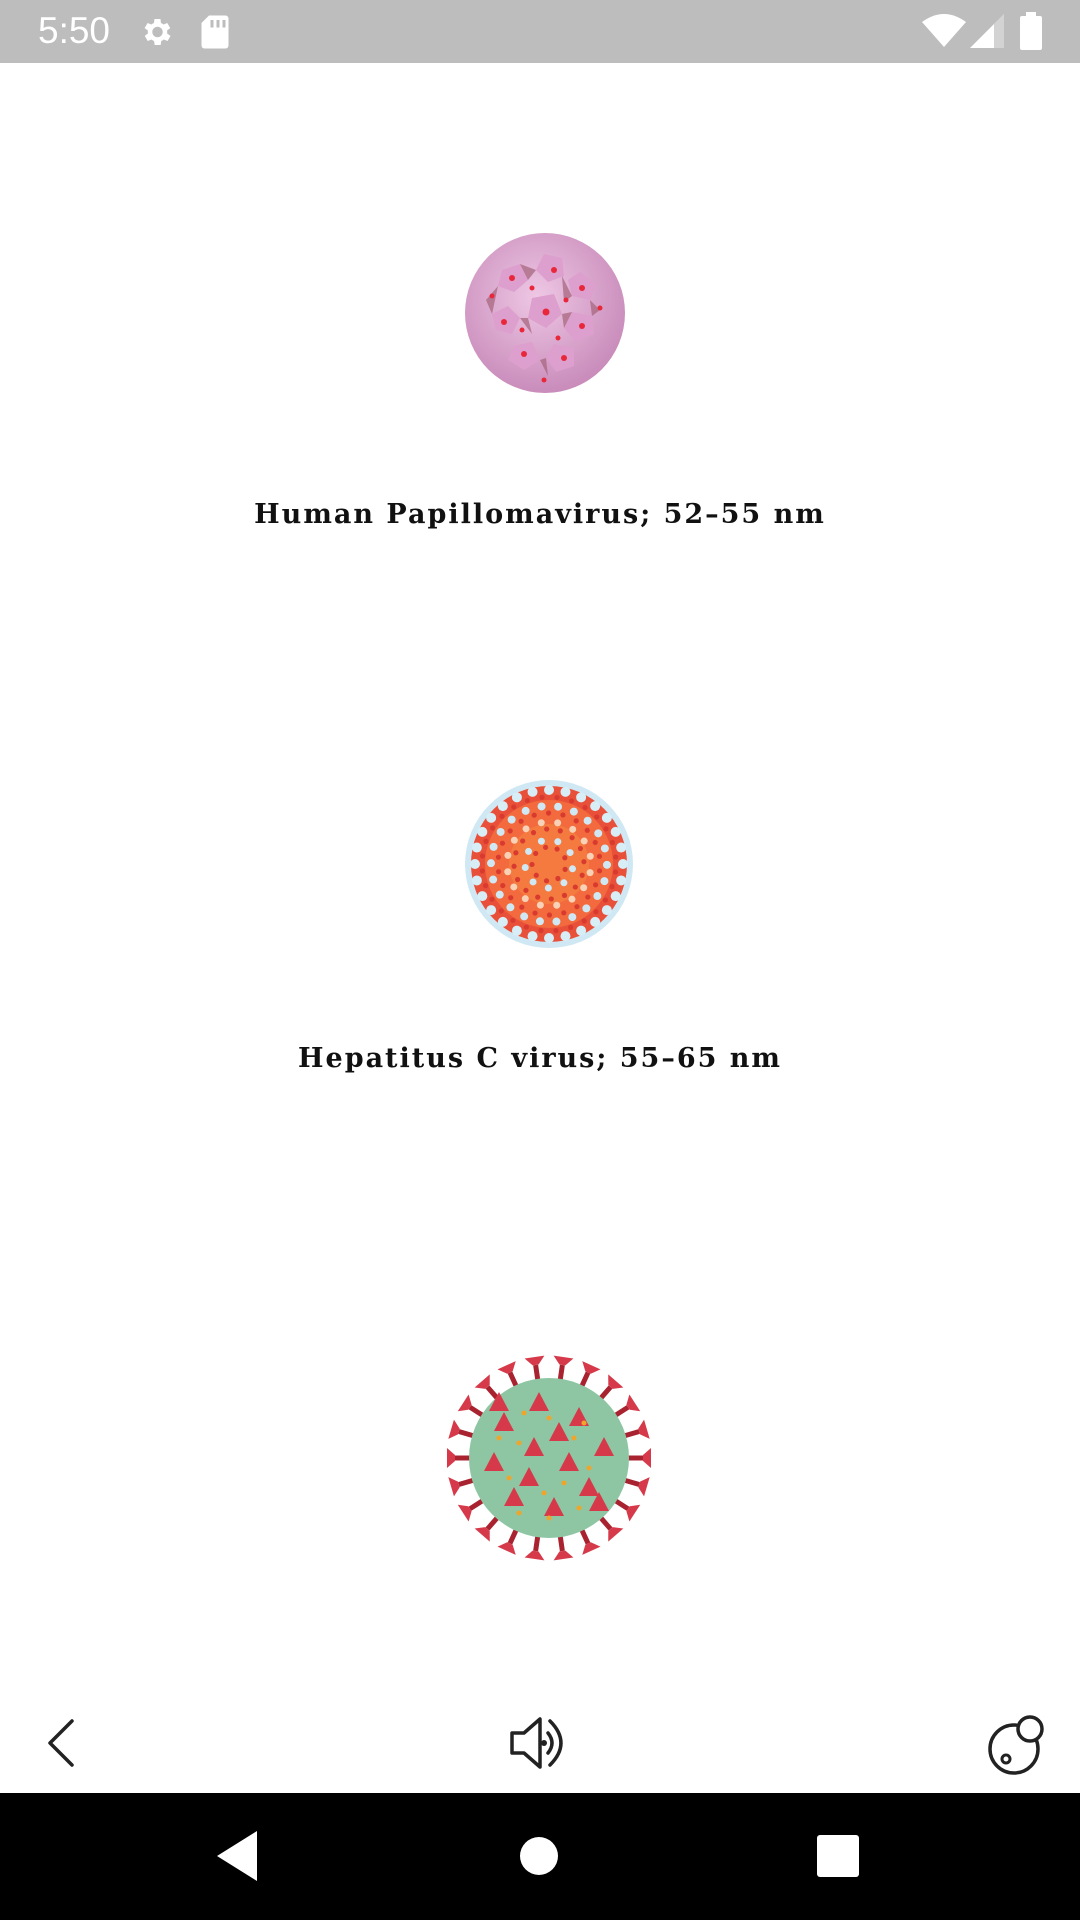 The image size is (1080, 1920). Describe the element at coordinates (987, 31) in the screenshot. I see `signal-icon` at that location.